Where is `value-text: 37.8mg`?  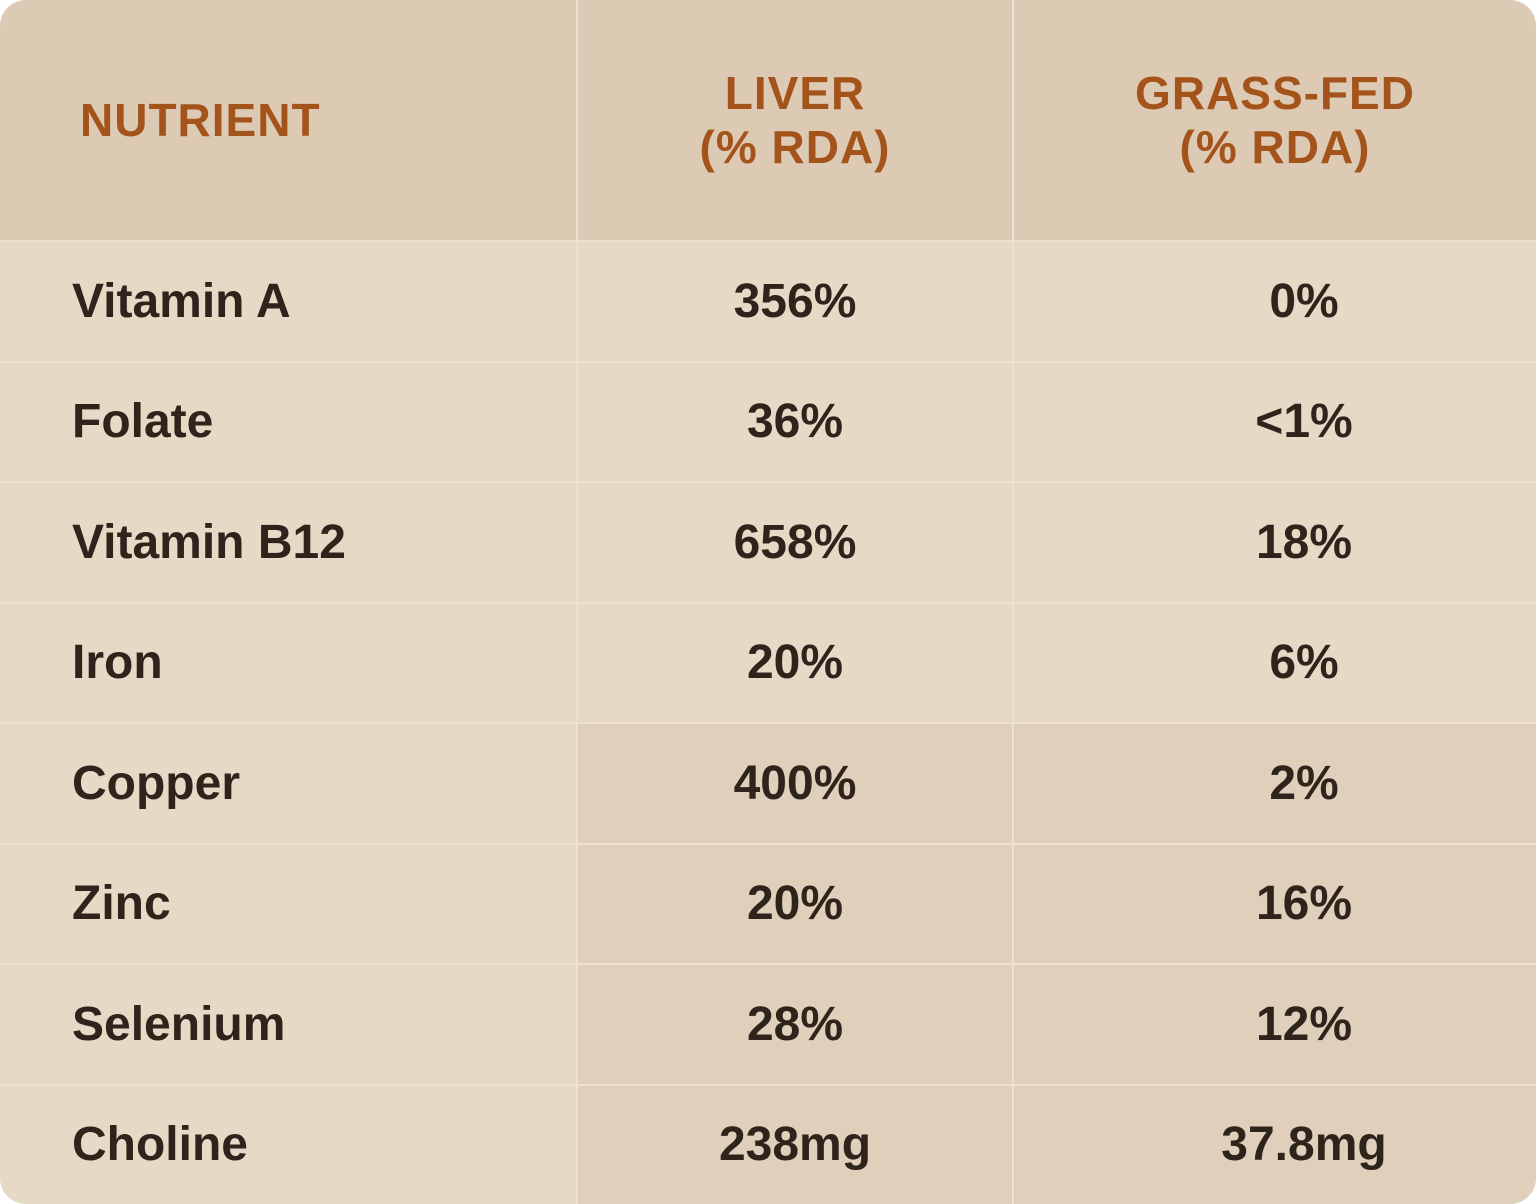
value-text: 37.8mg is located at coordinates (1304, 1145).